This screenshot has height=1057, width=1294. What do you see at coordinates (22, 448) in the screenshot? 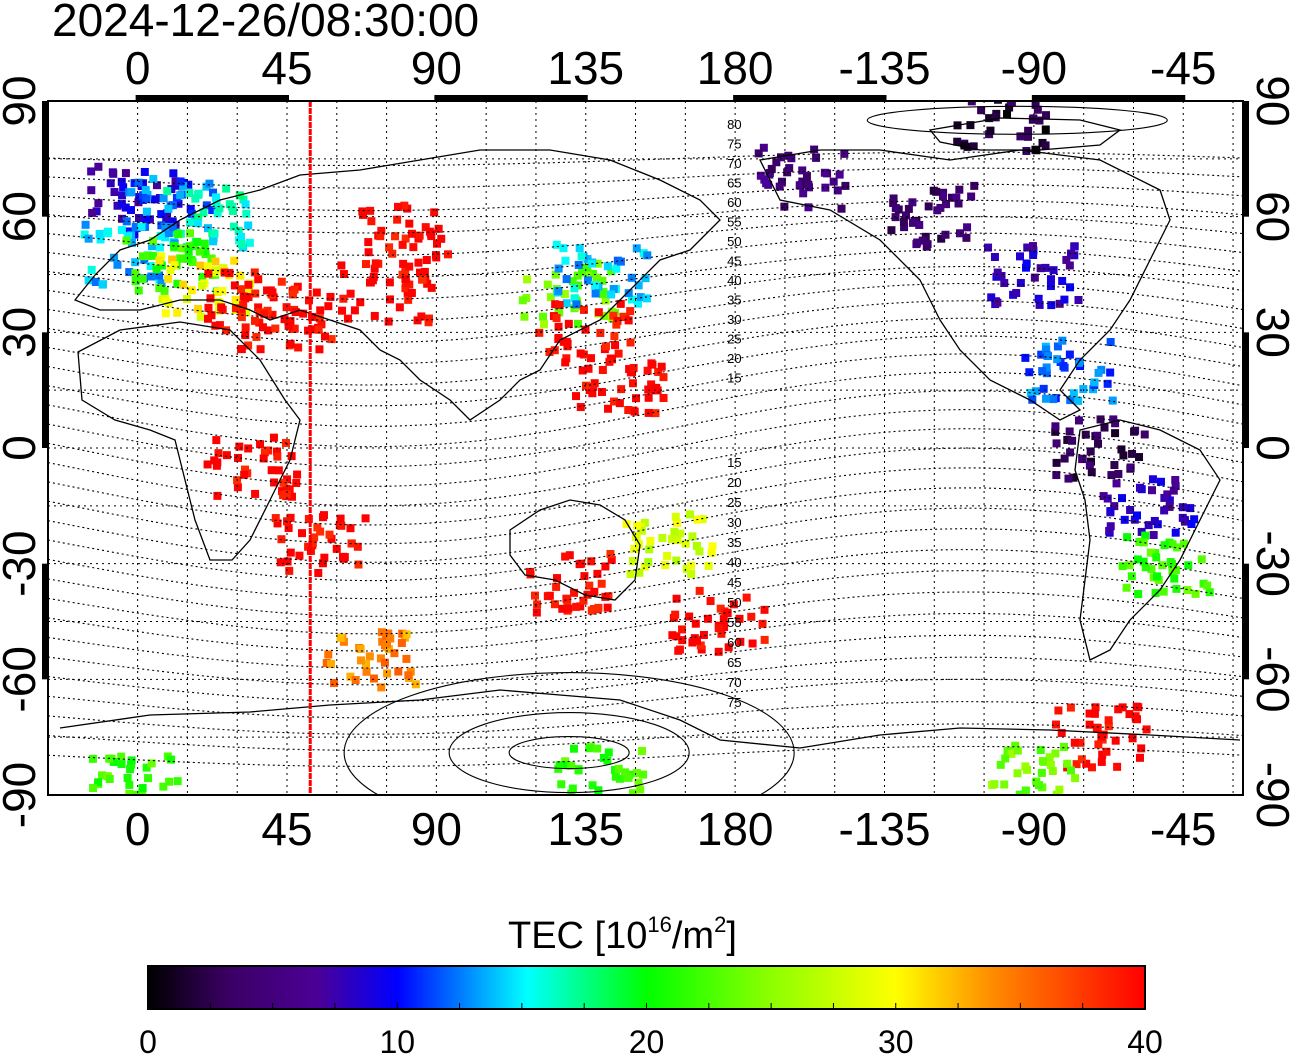
I see `left-lat-label: 0` at bounding box center [22, 448].